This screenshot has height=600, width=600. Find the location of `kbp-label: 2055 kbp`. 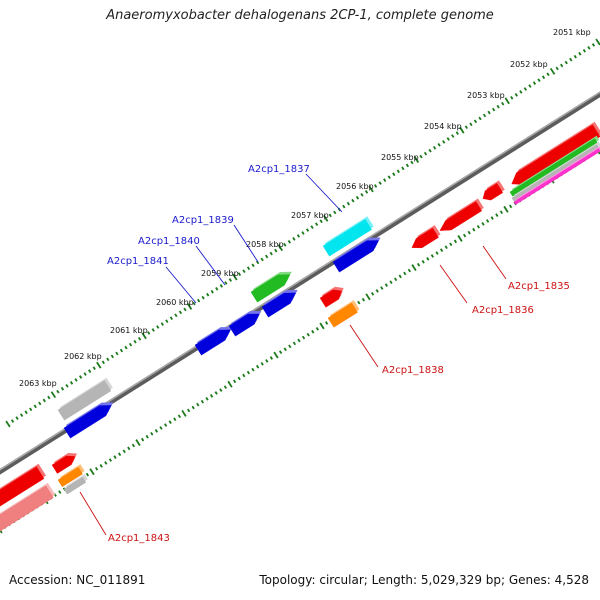

kbp-label: 2055 kbp is located at coordinates (400, 157).